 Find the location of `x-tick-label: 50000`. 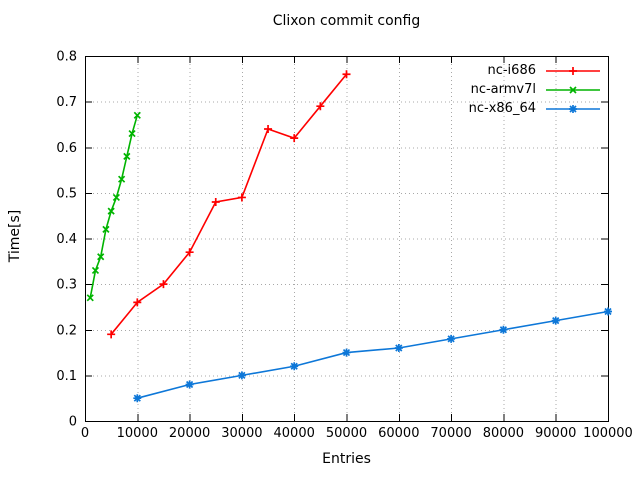

x-tick-label: 50000 is located at coordinates (346, 433).